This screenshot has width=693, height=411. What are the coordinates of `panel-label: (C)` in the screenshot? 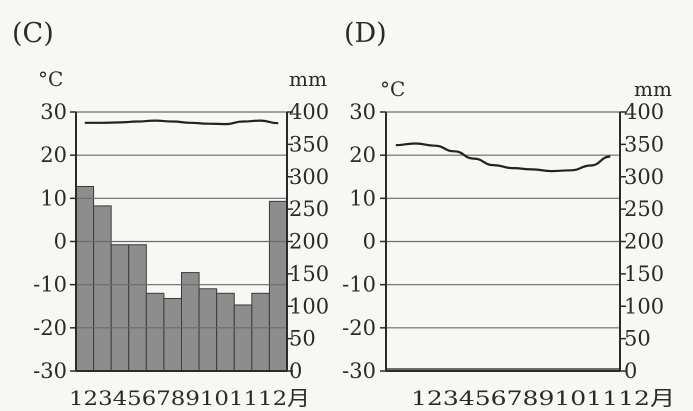 It's located at (33, 33).